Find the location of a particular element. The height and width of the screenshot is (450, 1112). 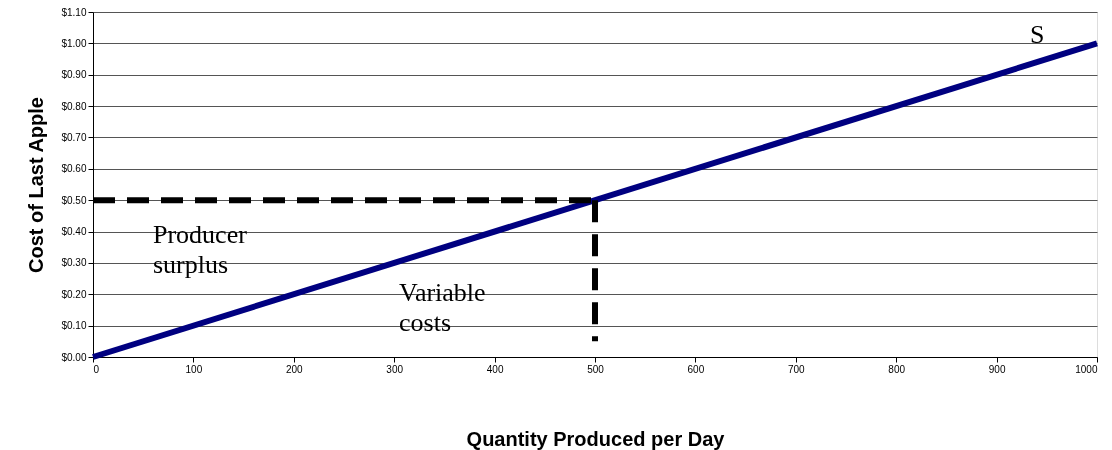

y-tick-label: $0.50 is located at coordinates (74, 200).